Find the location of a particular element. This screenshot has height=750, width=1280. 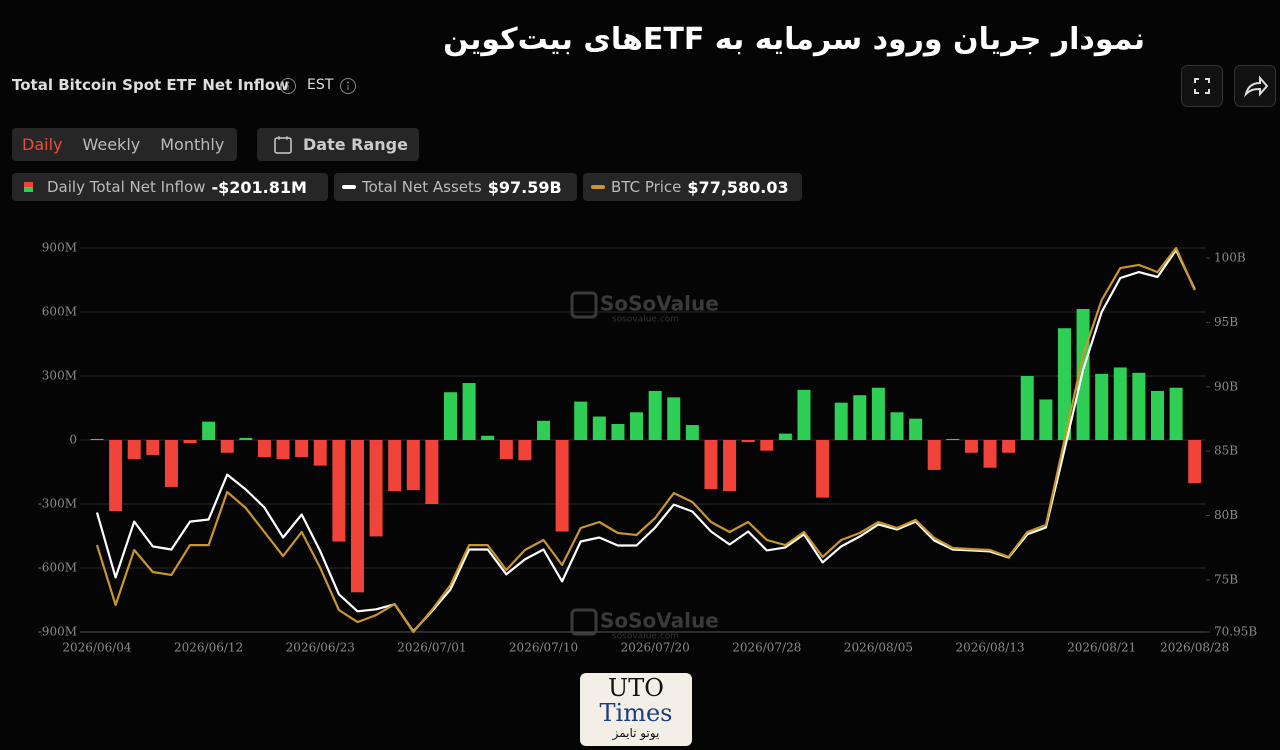

tab: Weekly is located at coordinates (111, 144).